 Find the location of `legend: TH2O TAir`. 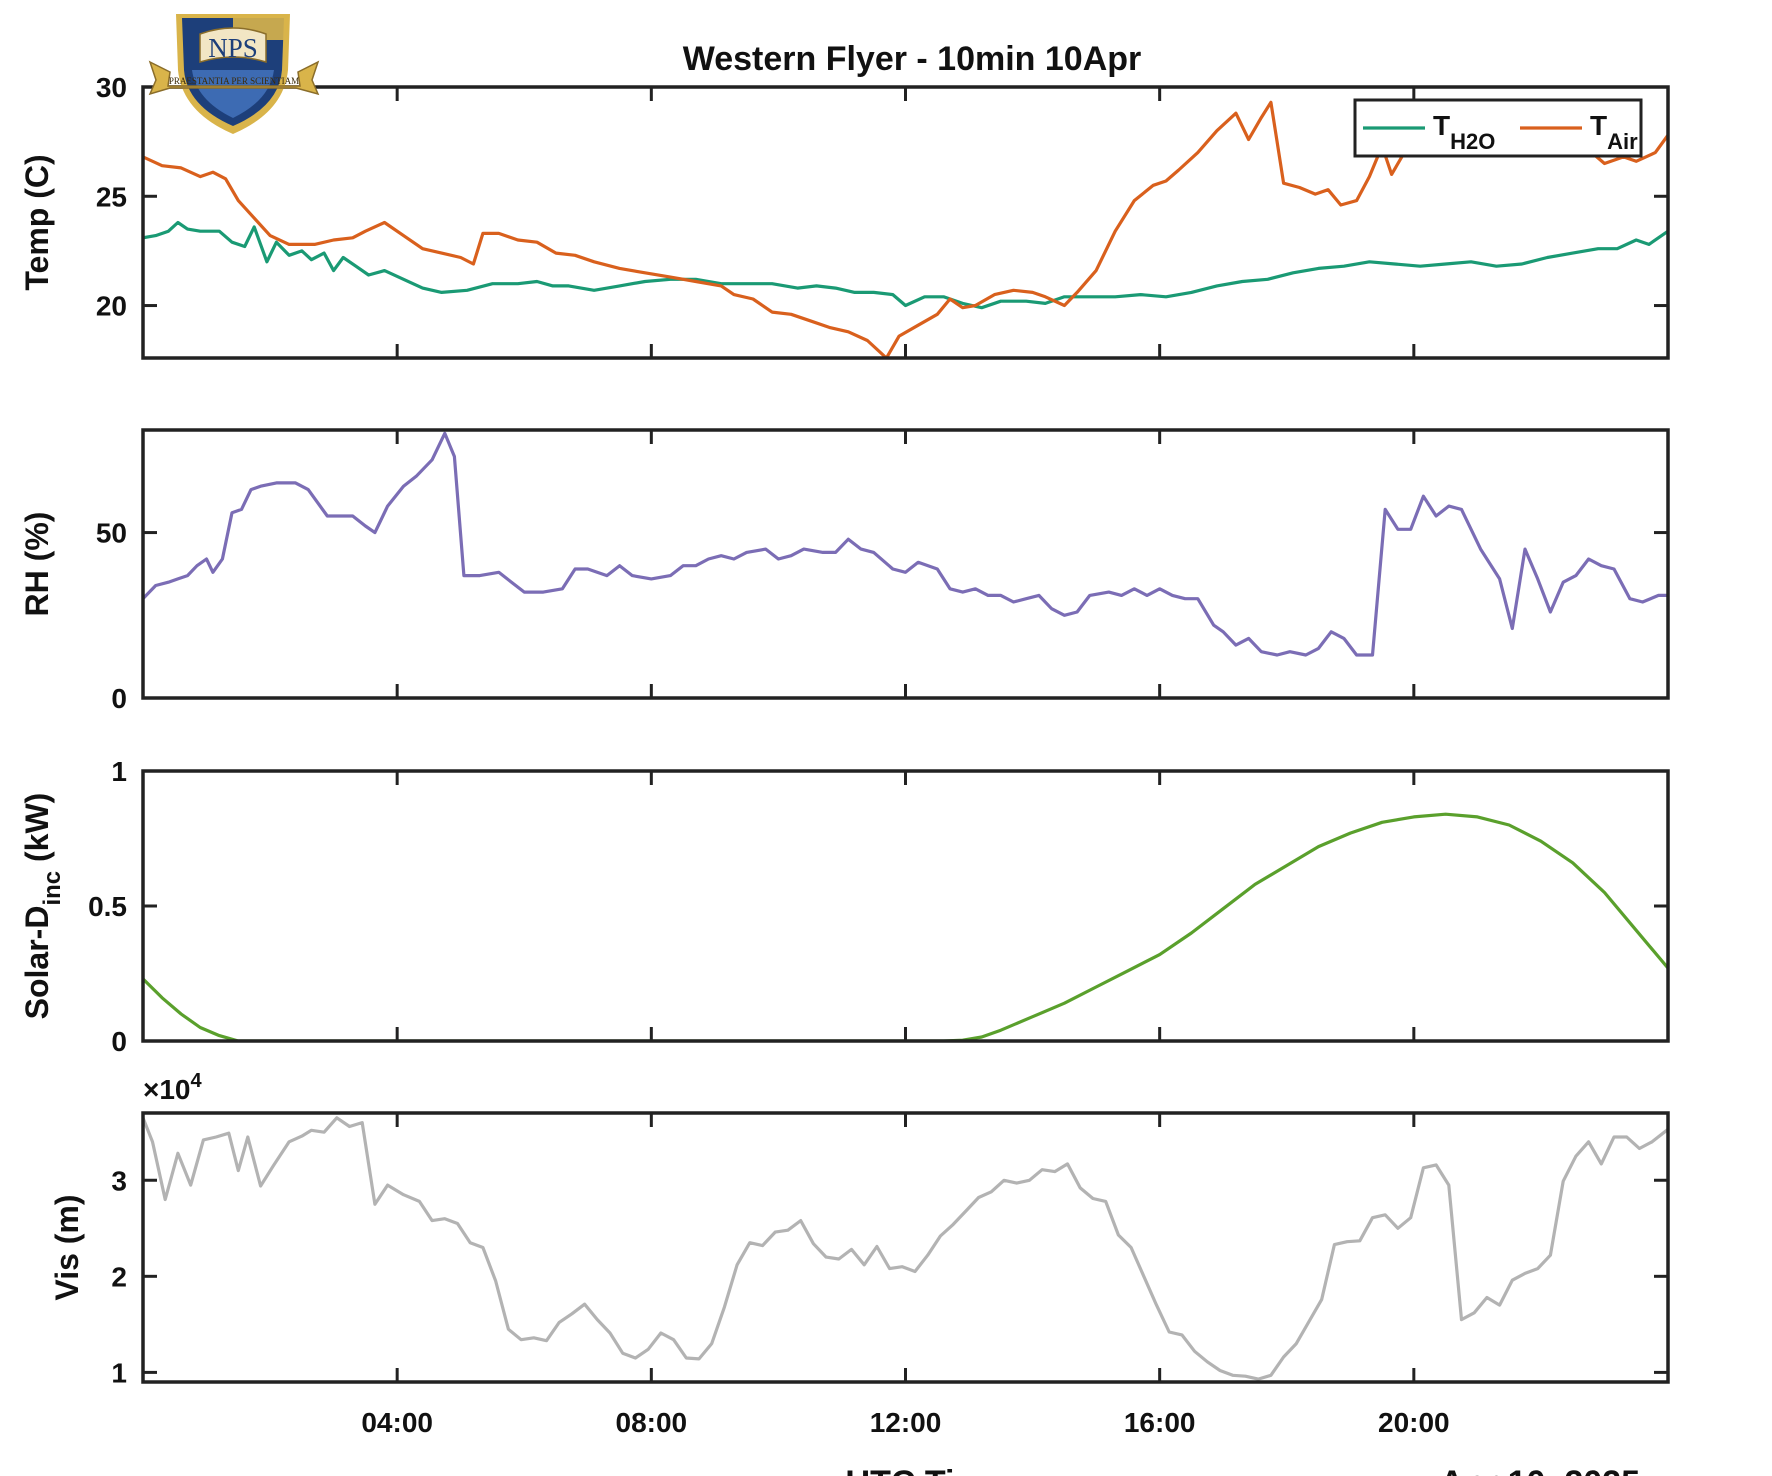

legend: TH2O TAir is located at coordinates (1498, 128).